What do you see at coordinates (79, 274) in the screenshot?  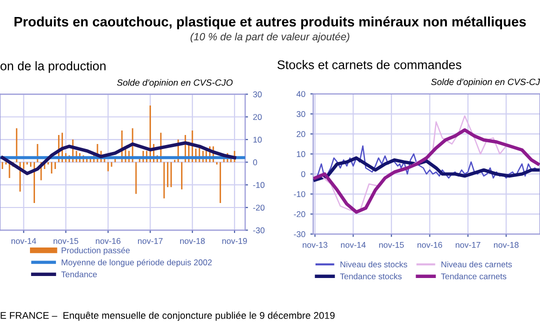 I see `legend-label: Tendance` at bounding box center [79, 274].